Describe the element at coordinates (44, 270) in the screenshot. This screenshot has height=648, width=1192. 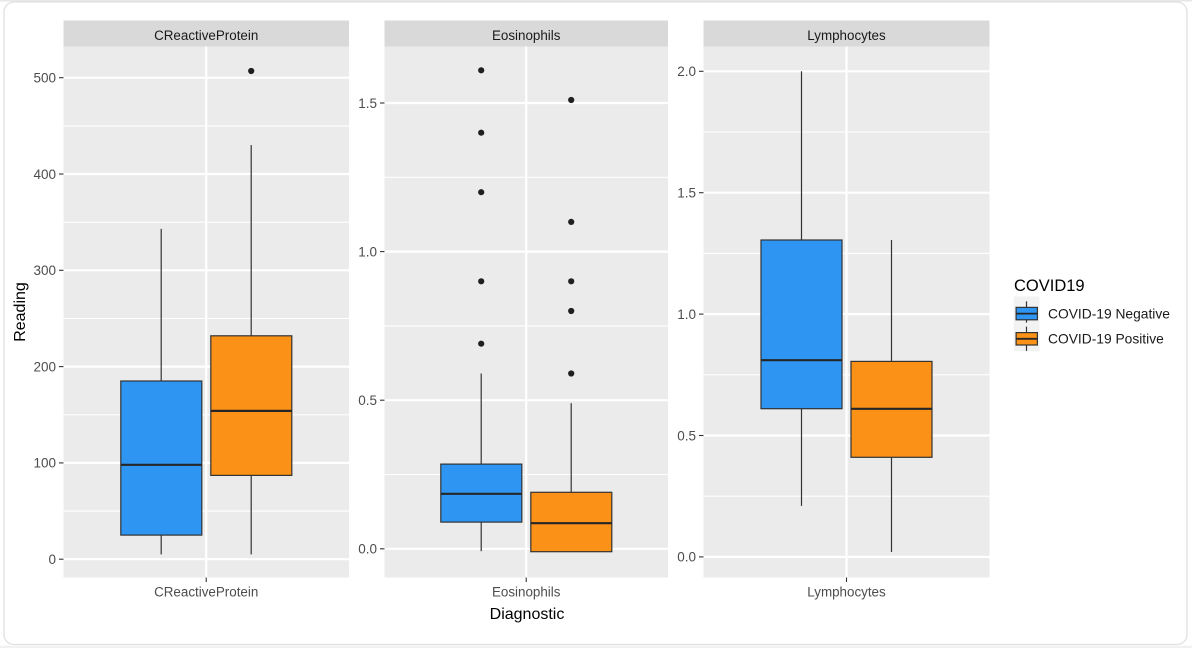
I see `svg-text: 300` at that location.